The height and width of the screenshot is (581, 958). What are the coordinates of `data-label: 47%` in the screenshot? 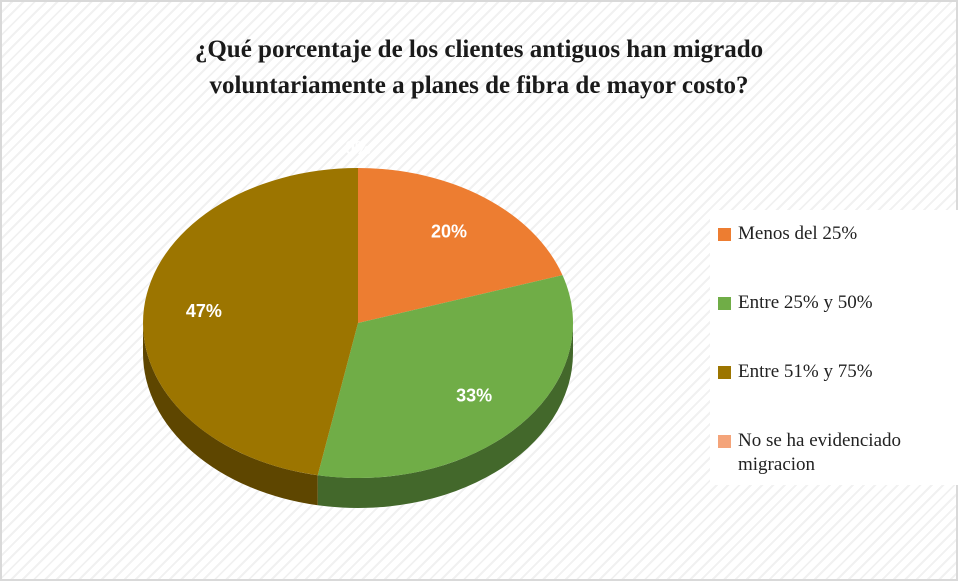 It's located at (204, 311).